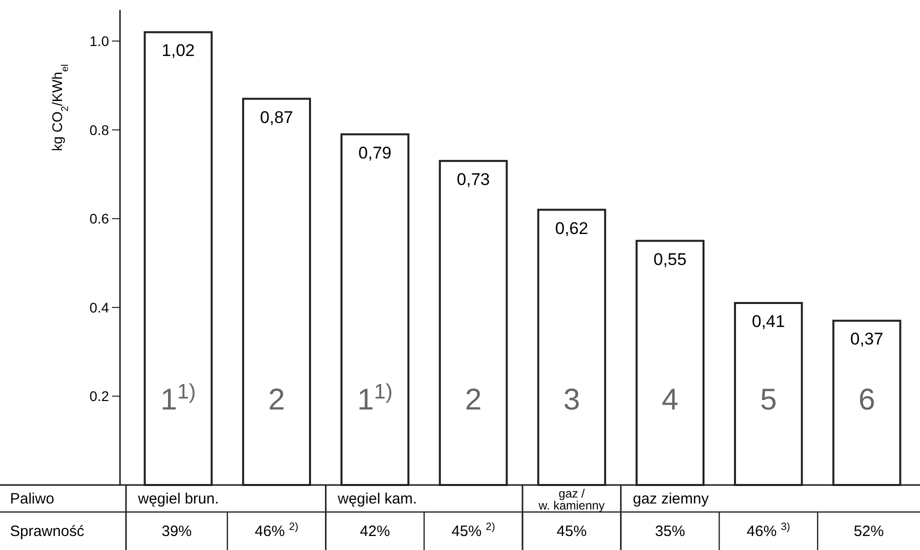  What do you see at coordinates (100, 396) in the screenshot?
I see `y-tick-label: 0.2` at bounding box center [100, 396].